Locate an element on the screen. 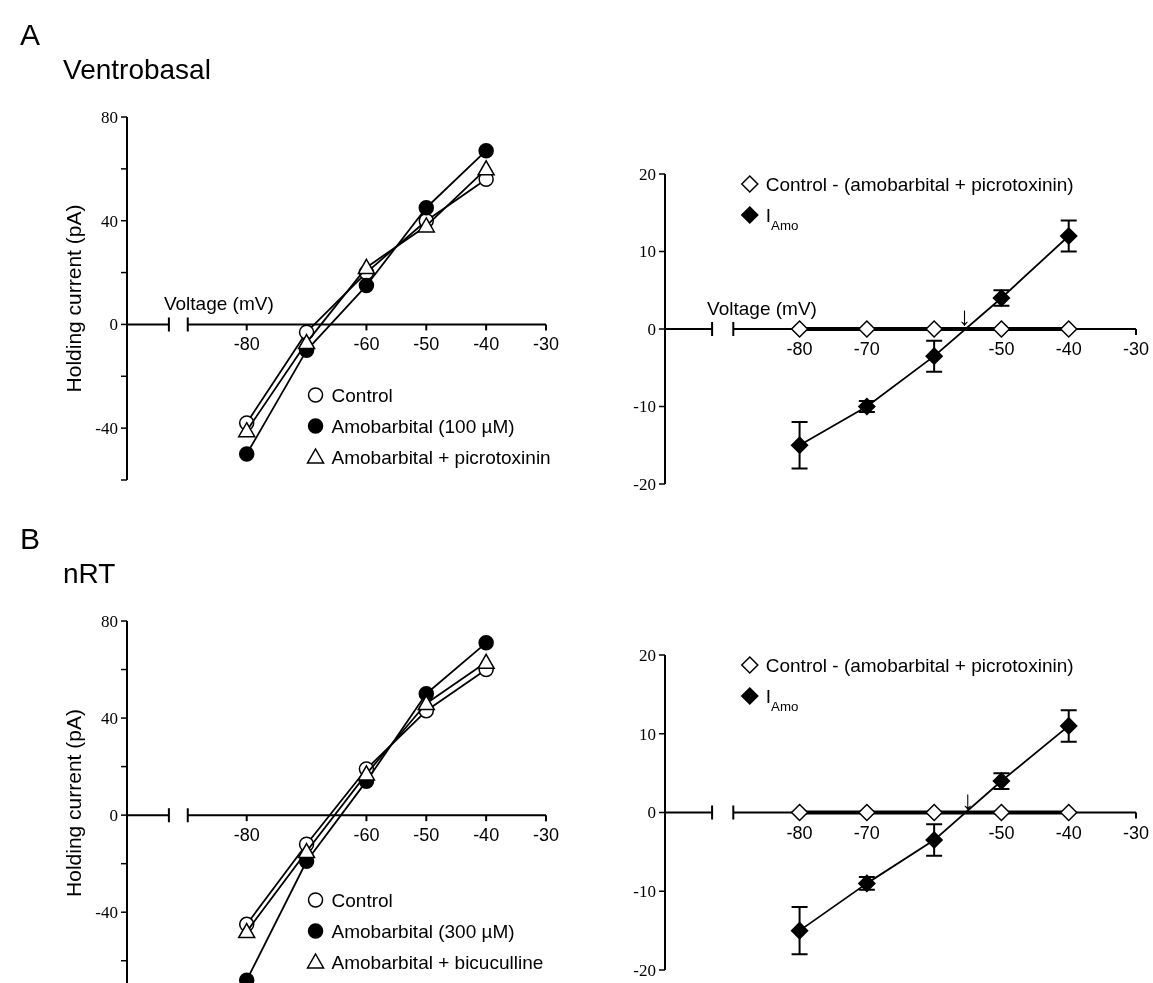 This screenshot has width=1153, height=983. chart-title: nRT is located at coordinates (89, 573).